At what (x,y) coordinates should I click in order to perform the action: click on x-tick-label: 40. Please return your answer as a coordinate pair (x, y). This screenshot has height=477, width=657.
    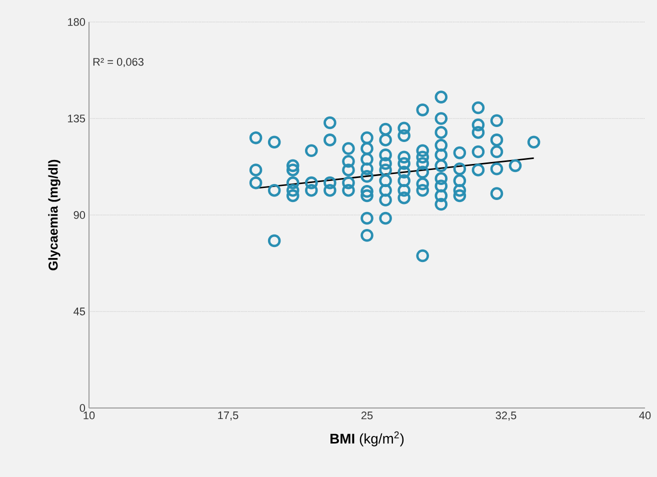
    Looking at the image, I should click on (645, 416).